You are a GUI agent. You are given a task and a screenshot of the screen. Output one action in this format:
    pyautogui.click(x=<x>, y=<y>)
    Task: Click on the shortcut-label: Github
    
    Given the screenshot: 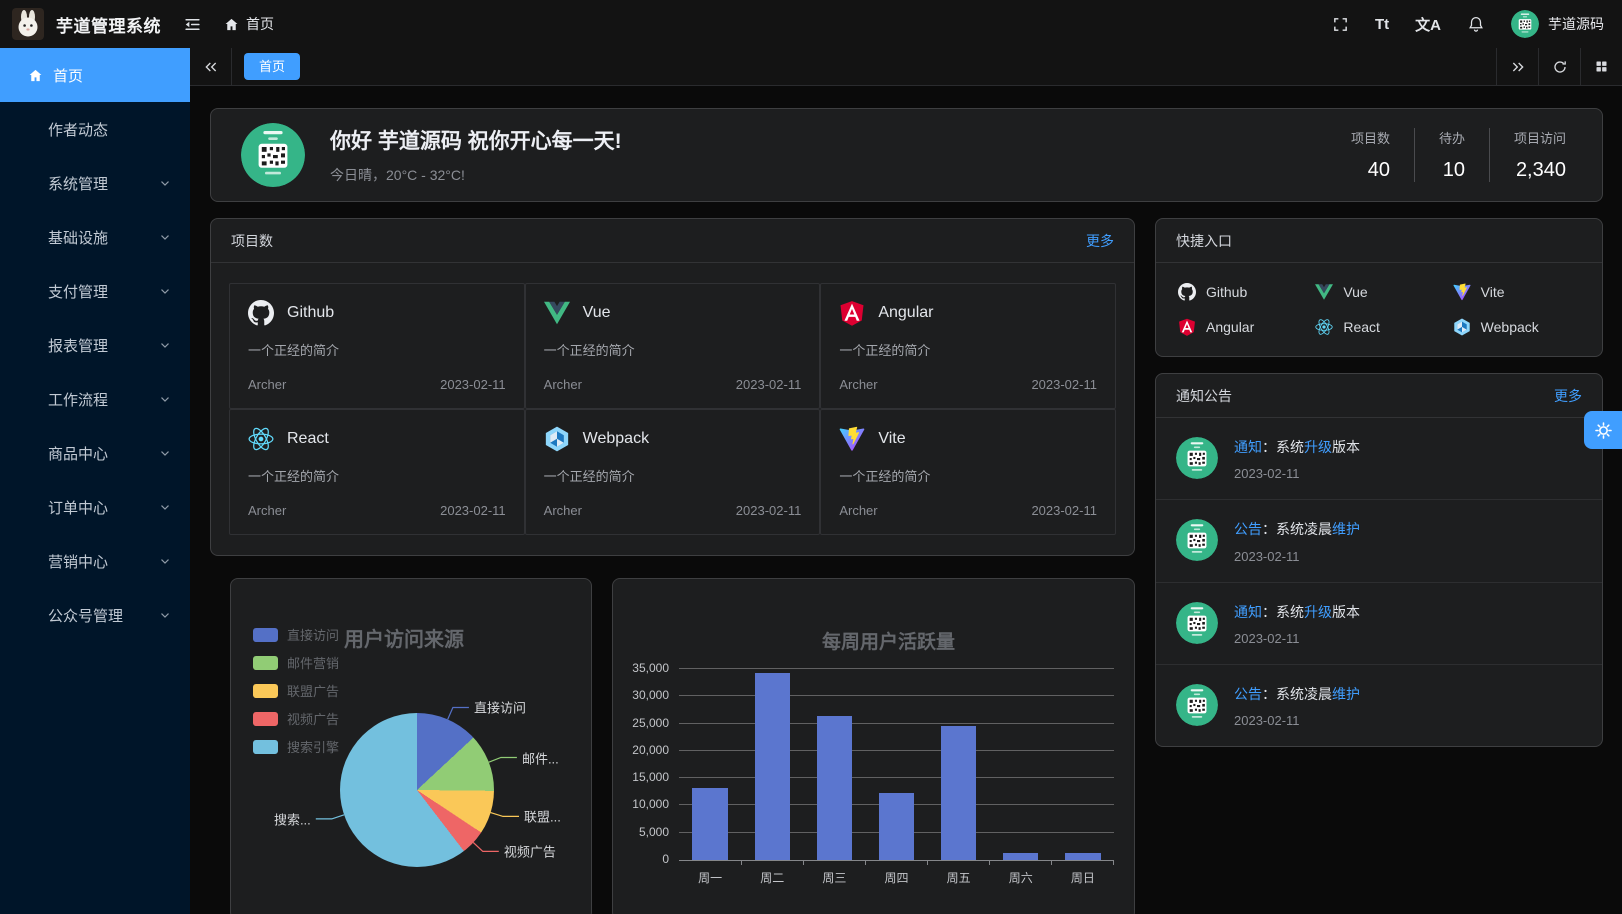 What is the action you would take?
    pyautogui.click(x=1227, y=292)
    